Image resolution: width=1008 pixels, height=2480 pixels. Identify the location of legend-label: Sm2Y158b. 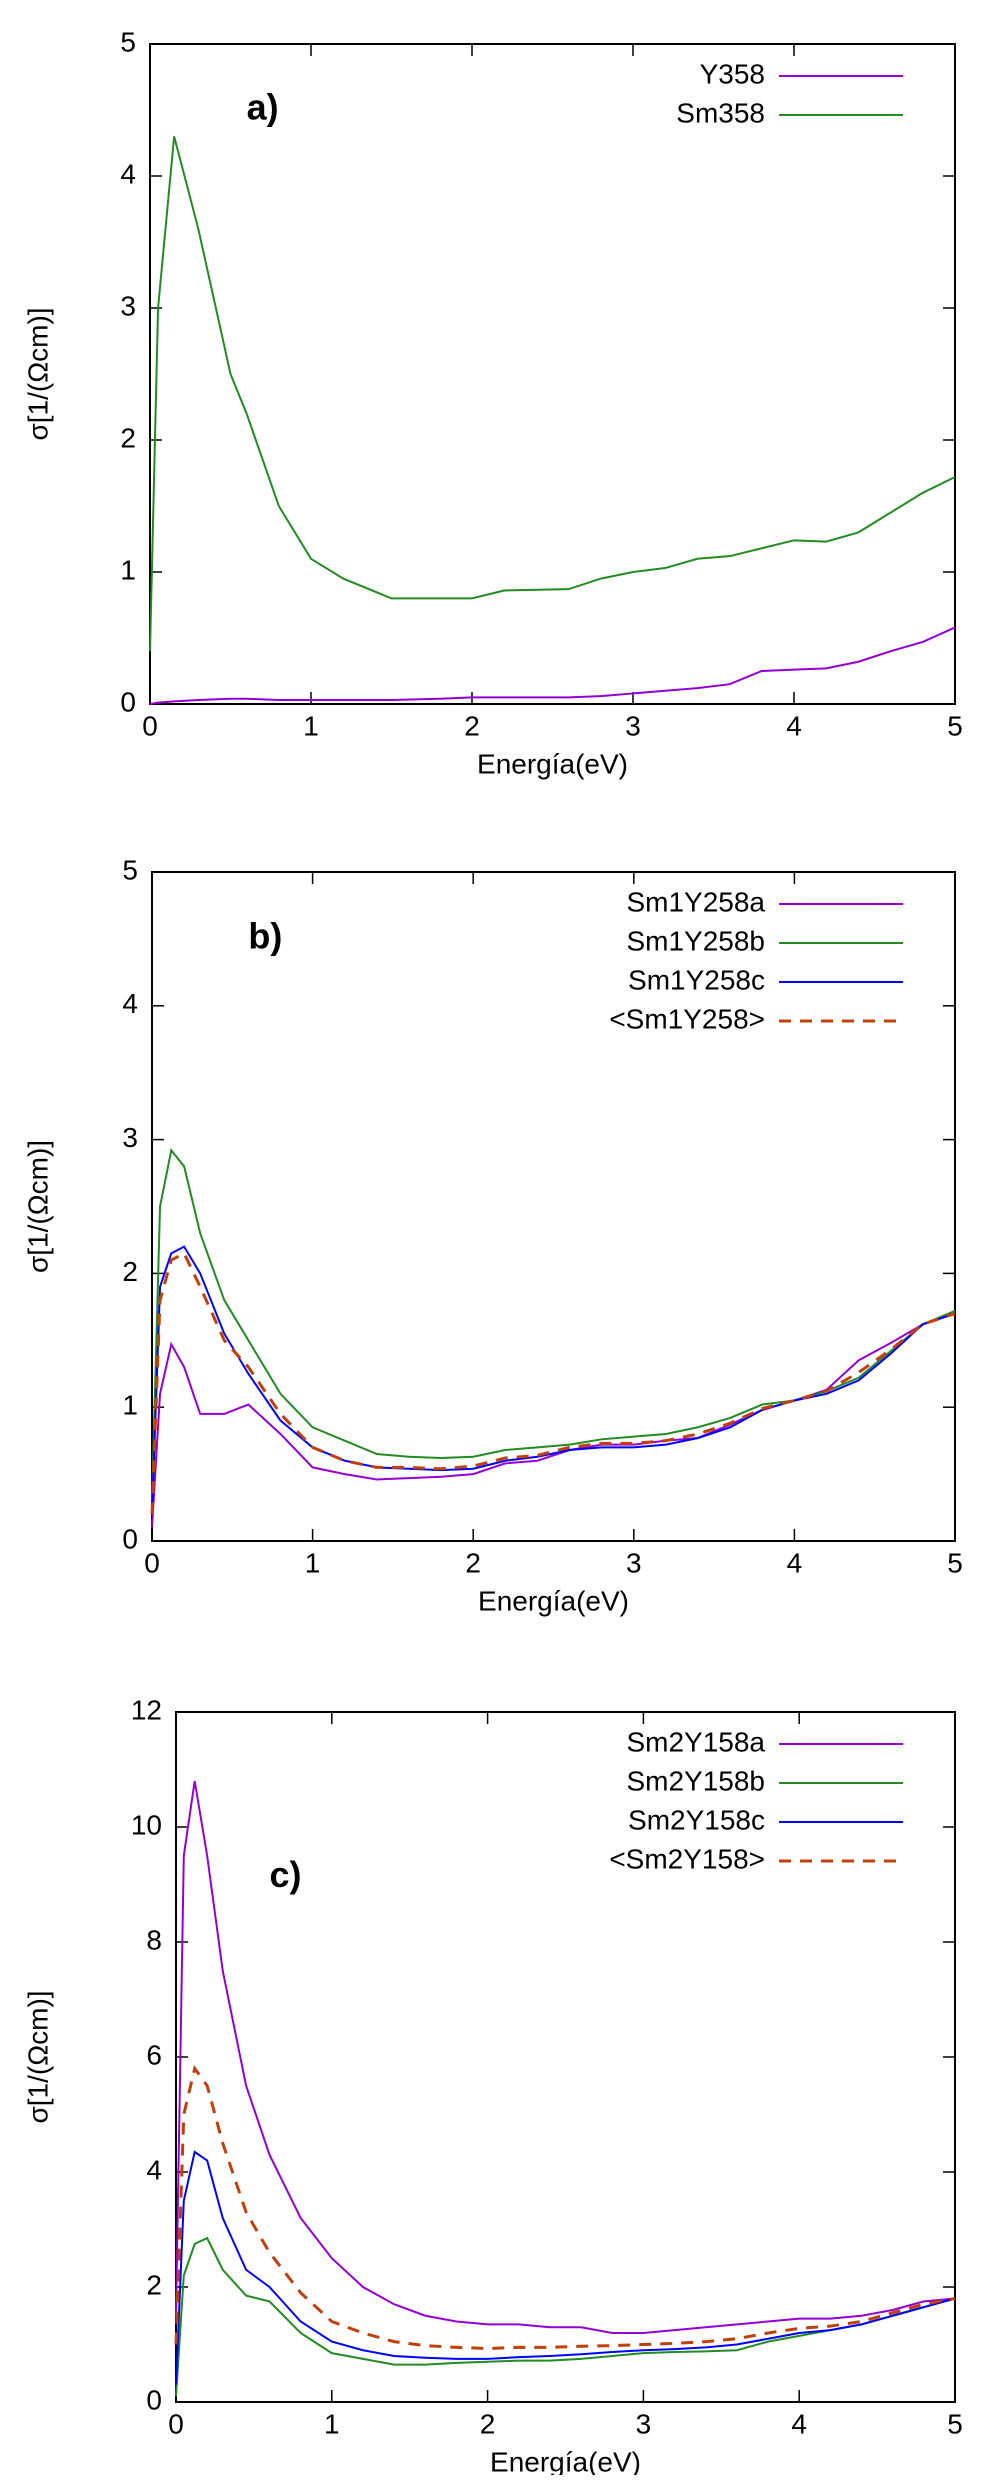
(695, 1780).